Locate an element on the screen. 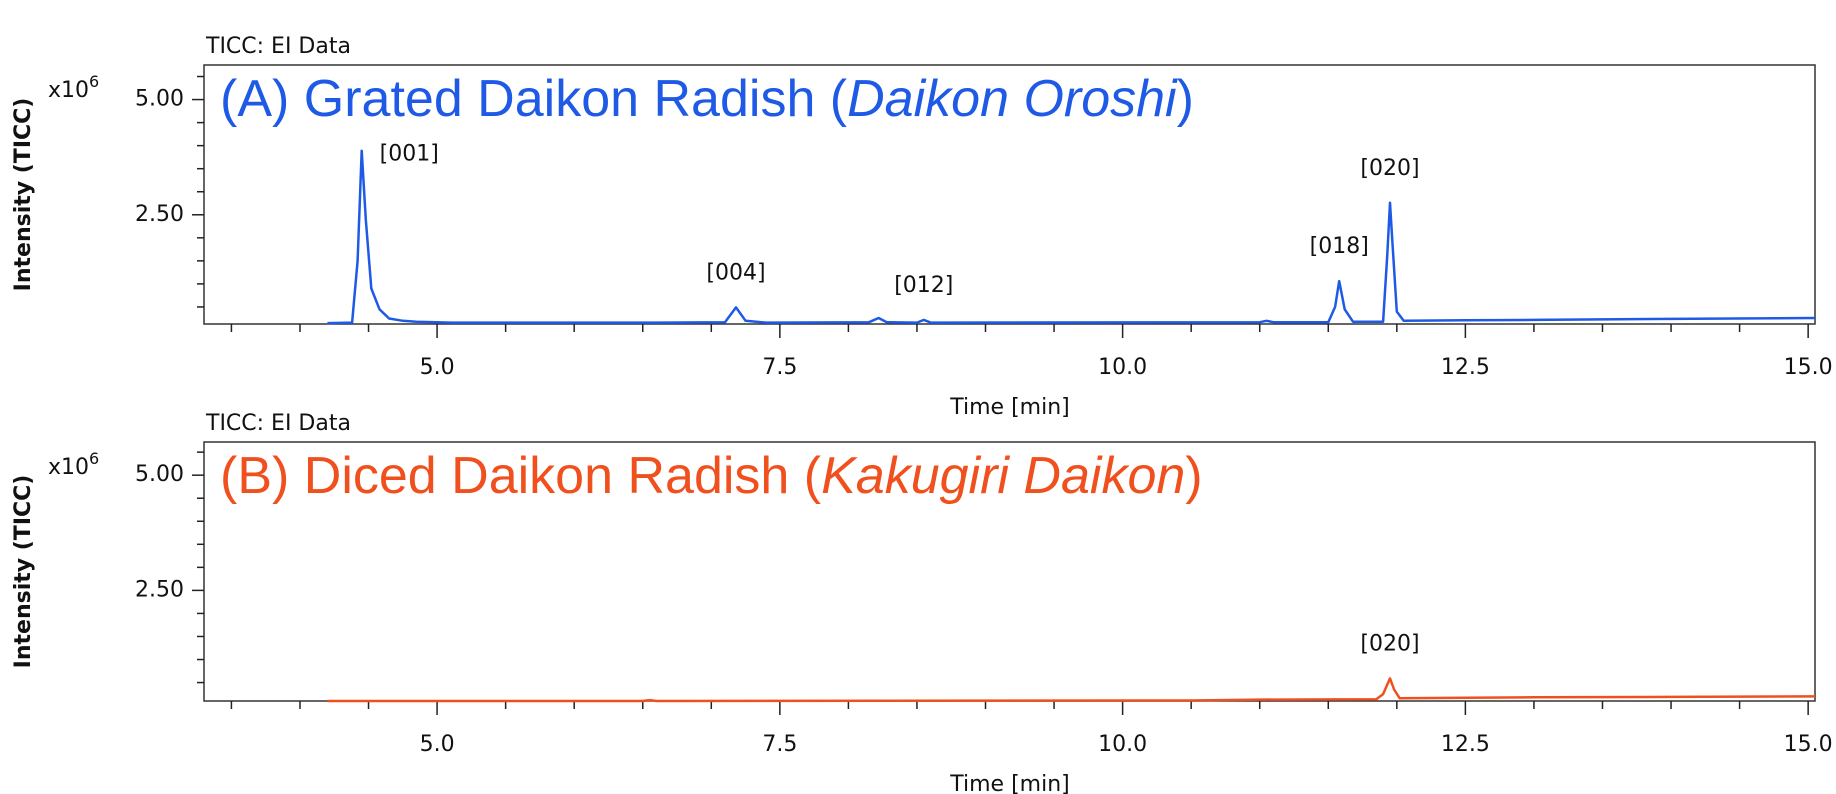 The height and width of the screenshot is (794, 1836). title-part: Daikon Oroshi is located at coordinates (1012, 99).